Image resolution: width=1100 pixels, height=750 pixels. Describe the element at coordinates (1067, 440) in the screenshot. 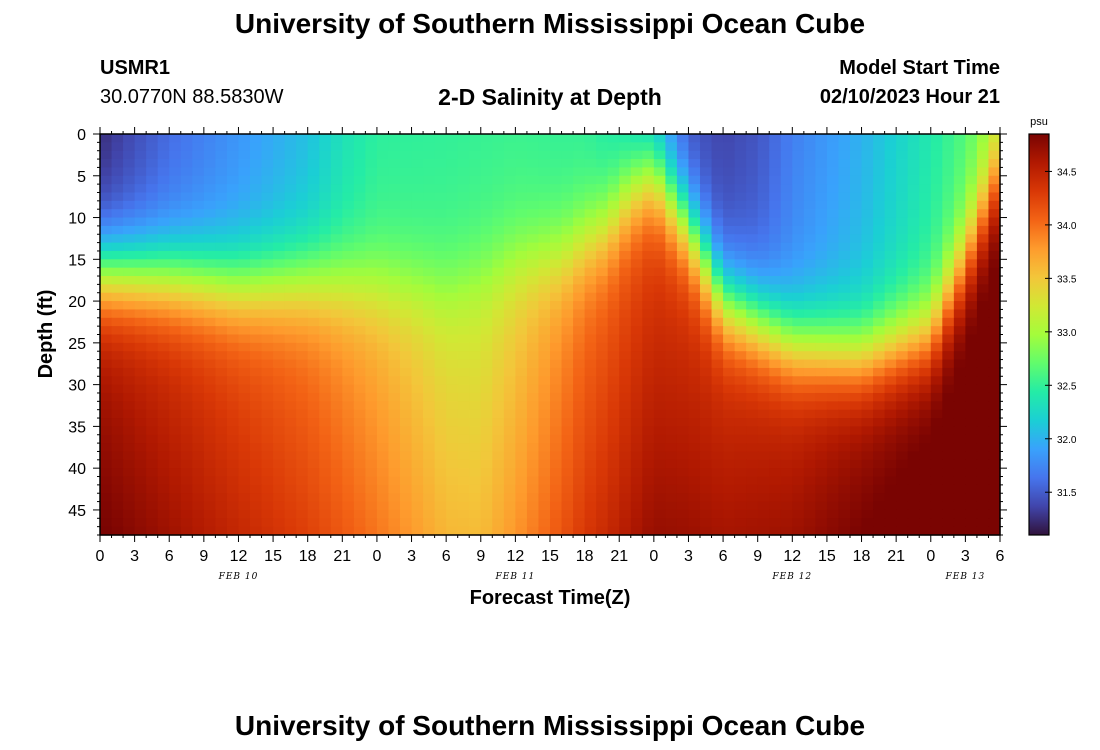

I see `colorbar-tick-label: 32.0` at that location.